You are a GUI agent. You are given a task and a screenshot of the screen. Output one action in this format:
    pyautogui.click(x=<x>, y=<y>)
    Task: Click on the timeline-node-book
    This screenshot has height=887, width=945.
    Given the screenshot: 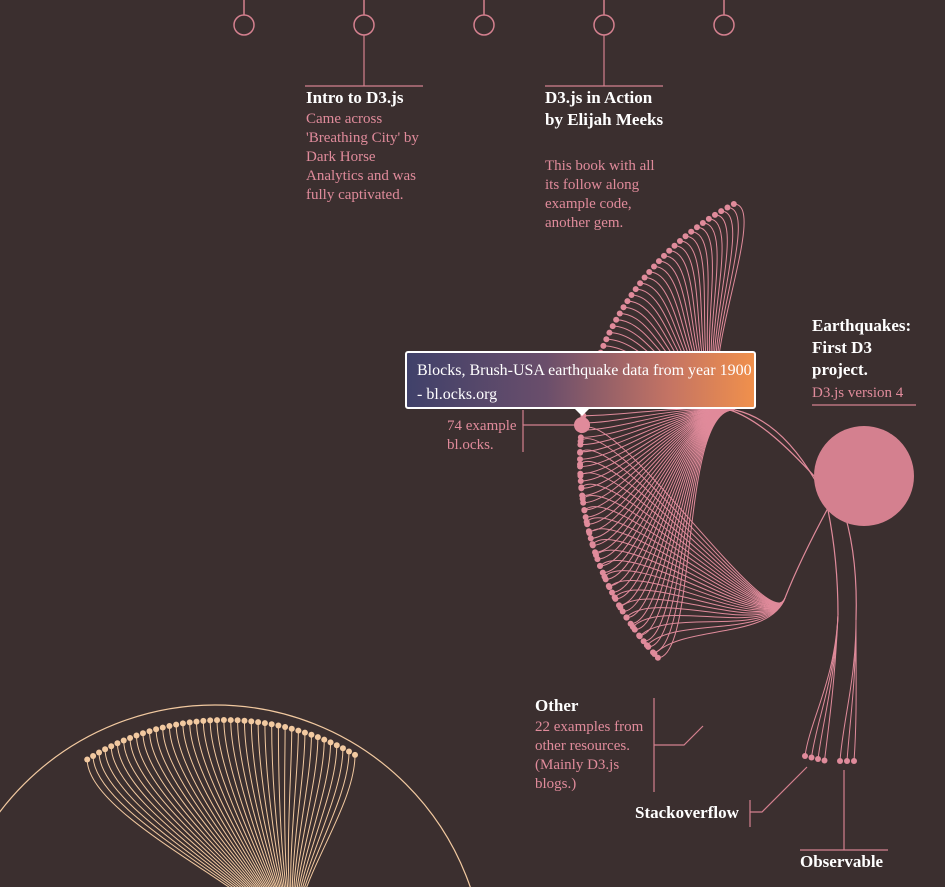 What is the action you would take?
    pyautogui.click(x=604, y=25)
    